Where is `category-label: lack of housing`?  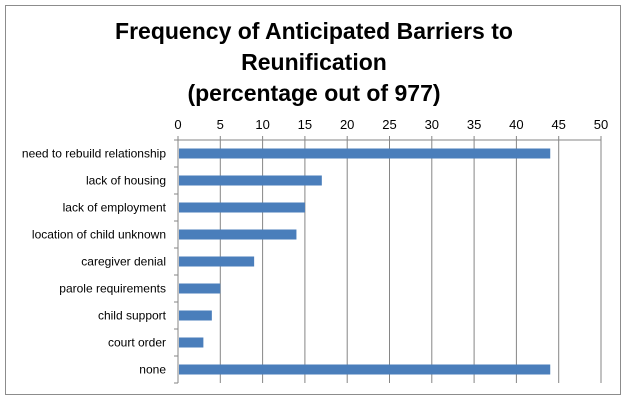
category-label: lack of housing is located at coordinates (126, 181).